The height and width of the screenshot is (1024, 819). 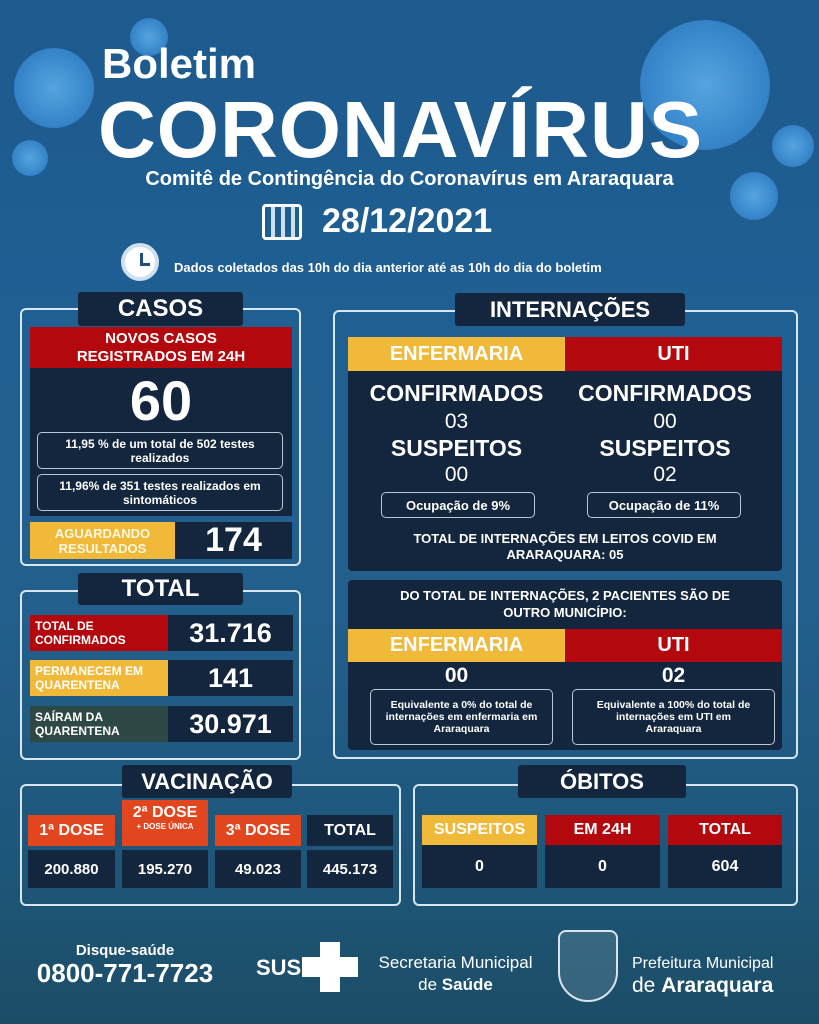 What do you see at coordinates (664, 505) in the screenshot?
I see `icu-occupancy: Ocupação de 11%` at bounding box center [664, 505].